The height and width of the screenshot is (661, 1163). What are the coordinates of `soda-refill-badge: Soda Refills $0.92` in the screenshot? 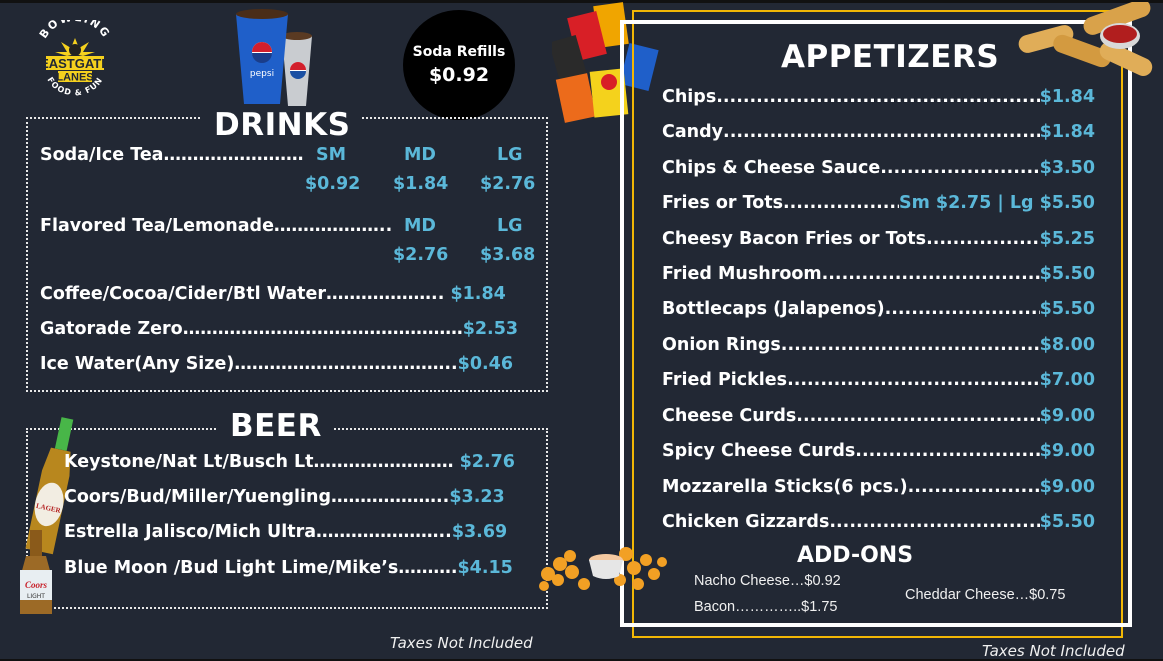 It's located at (459, 65).